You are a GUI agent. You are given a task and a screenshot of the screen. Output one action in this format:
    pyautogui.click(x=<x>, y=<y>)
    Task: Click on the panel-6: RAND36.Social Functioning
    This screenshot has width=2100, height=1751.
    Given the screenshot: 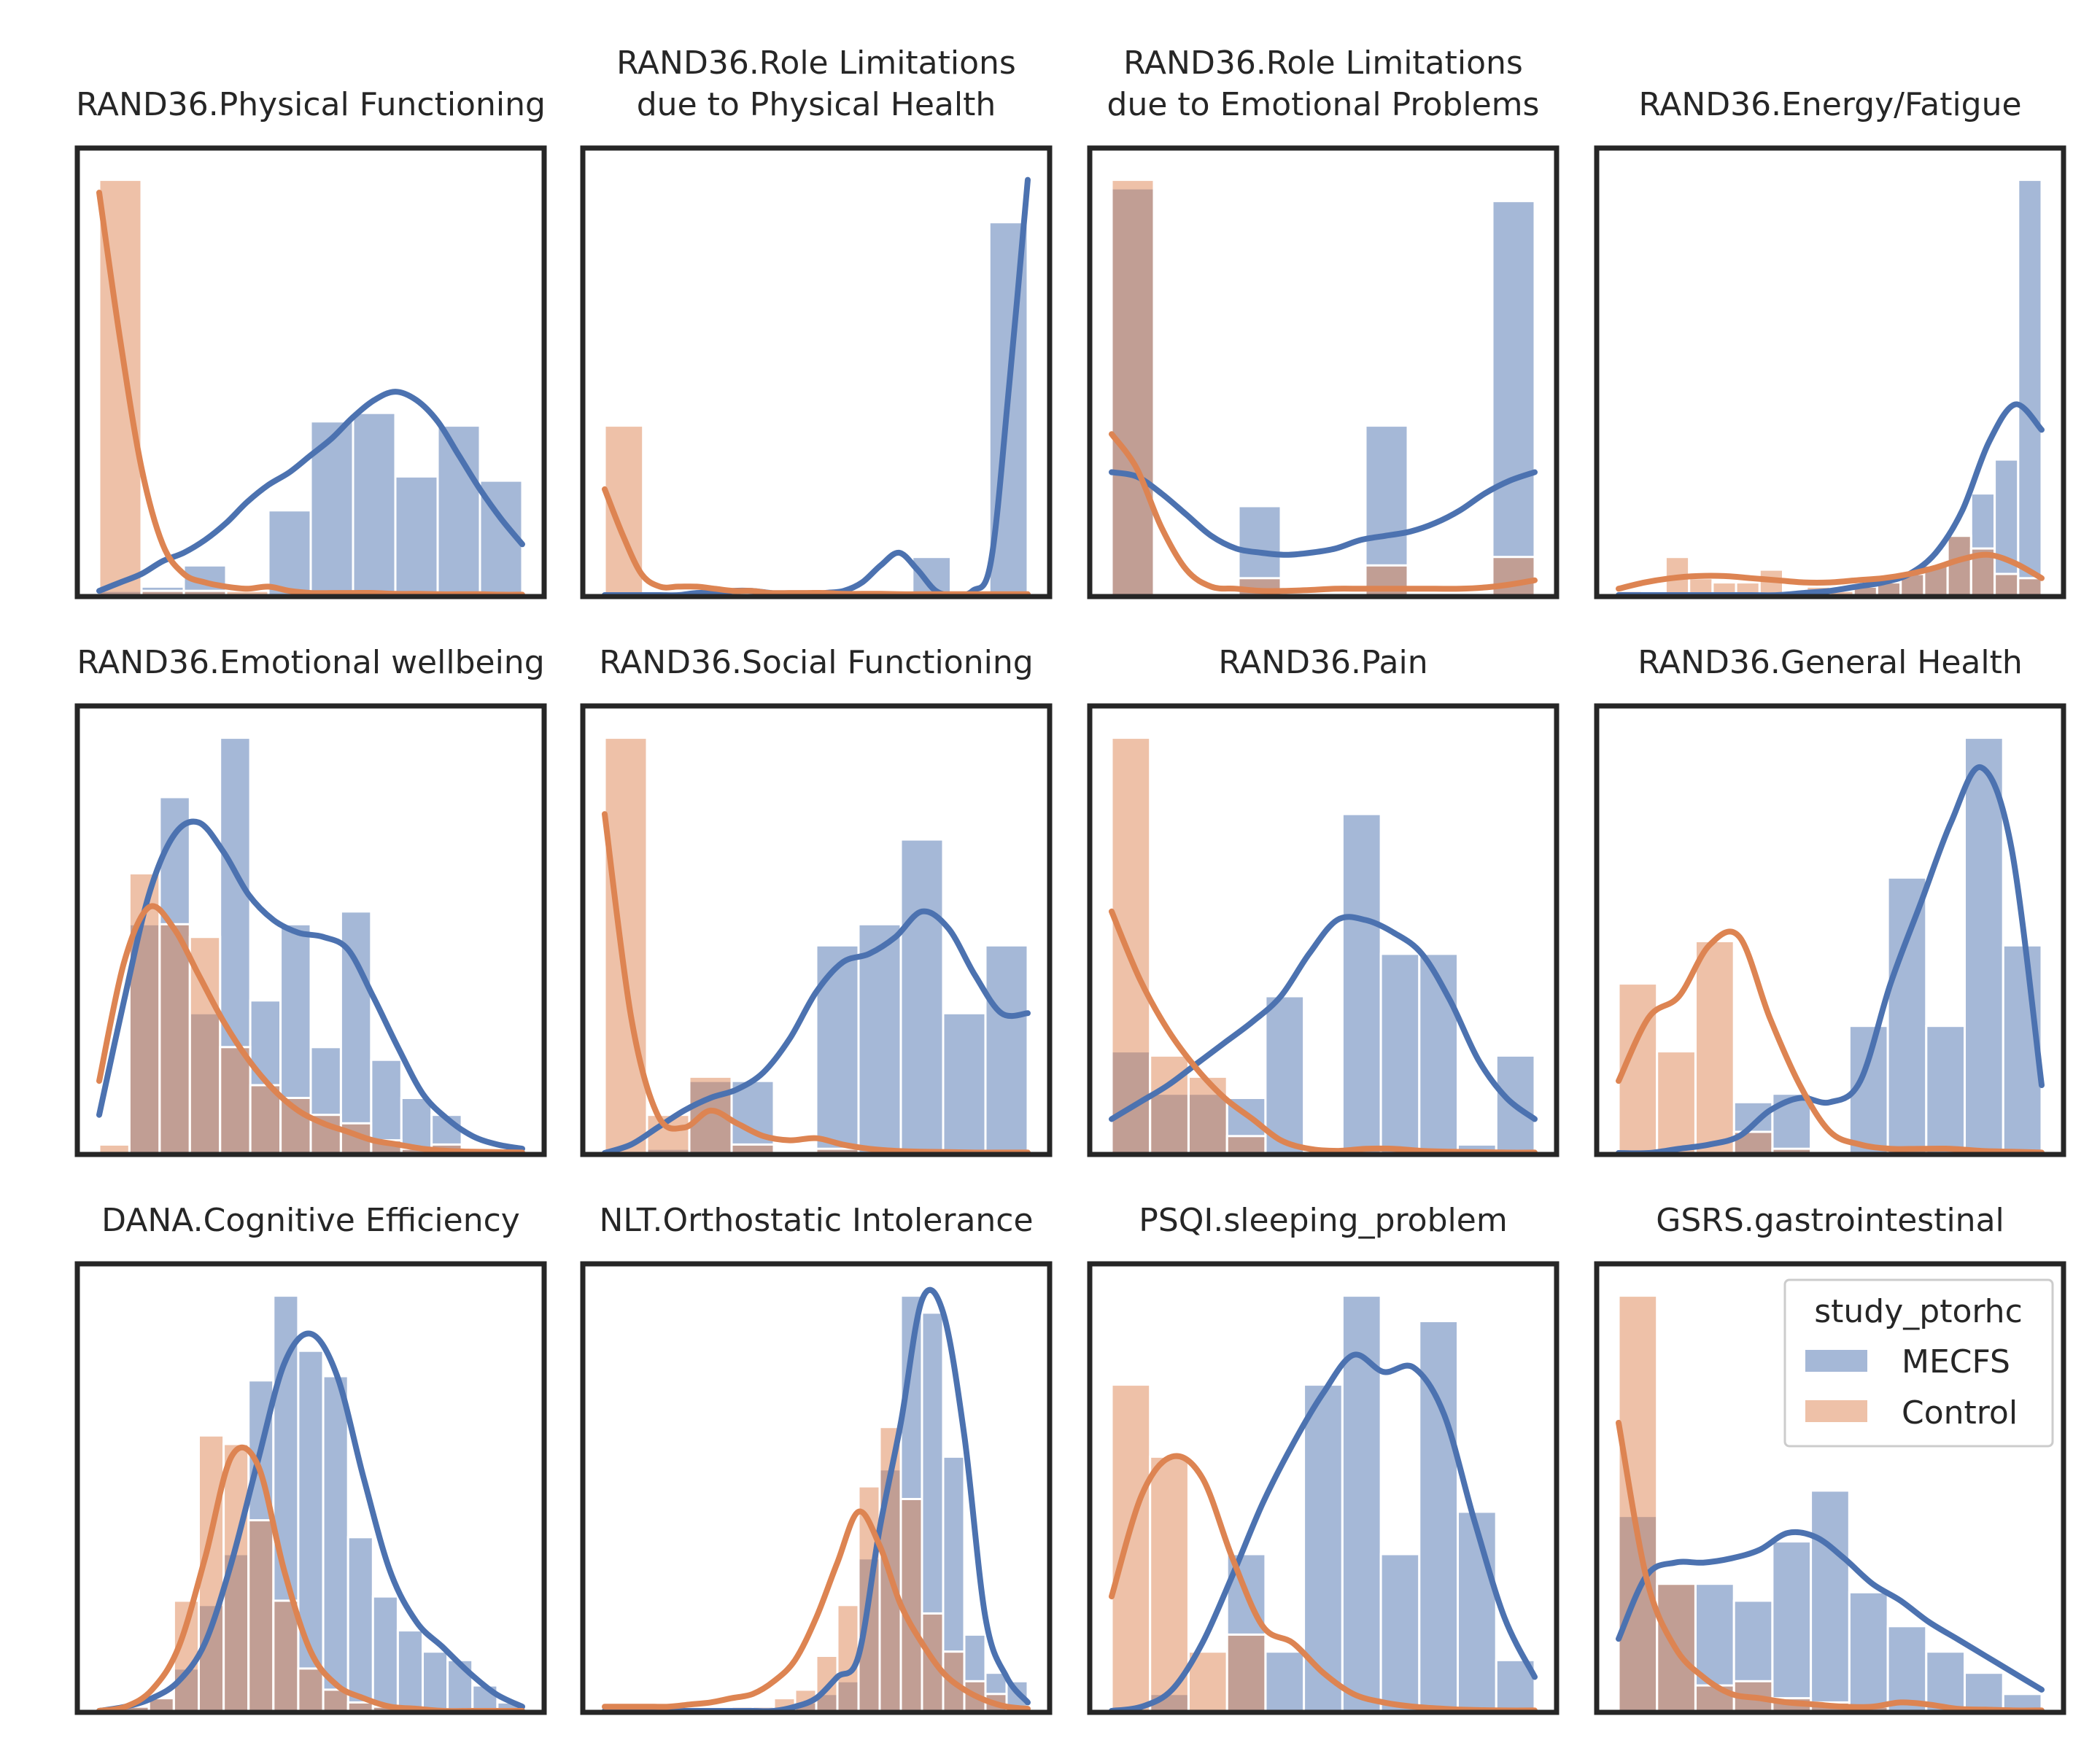 What is the action you would take?
    pyautogui.click(x=816, y=900)
    